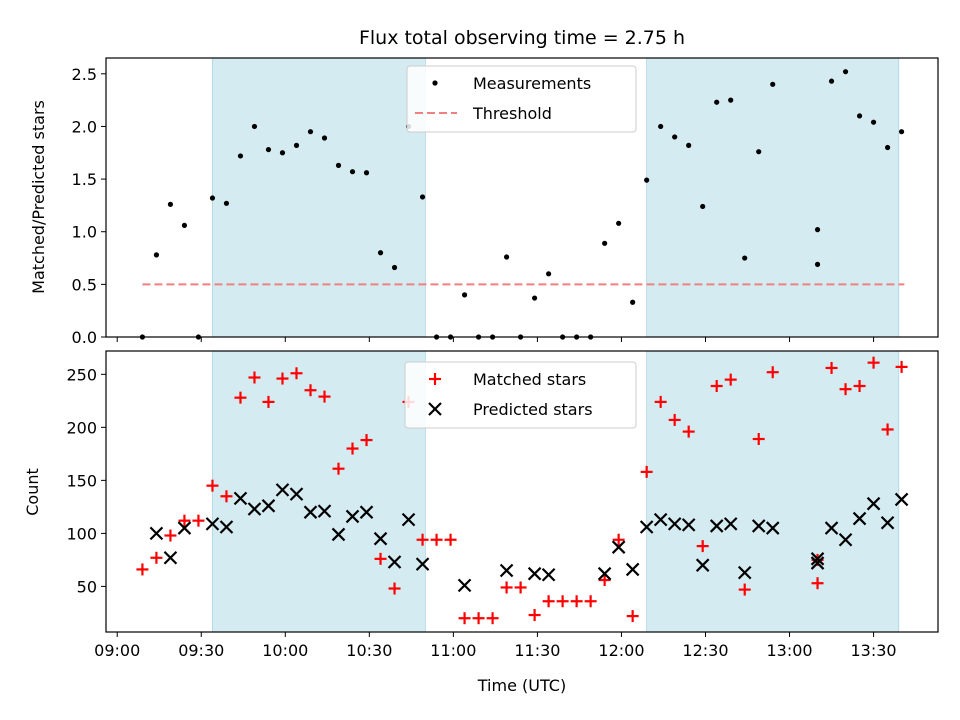  What do you see at coordinates (32, 492) in the screenshot?
I see `count-ylabel: Count` at bounding box center [32, 492].